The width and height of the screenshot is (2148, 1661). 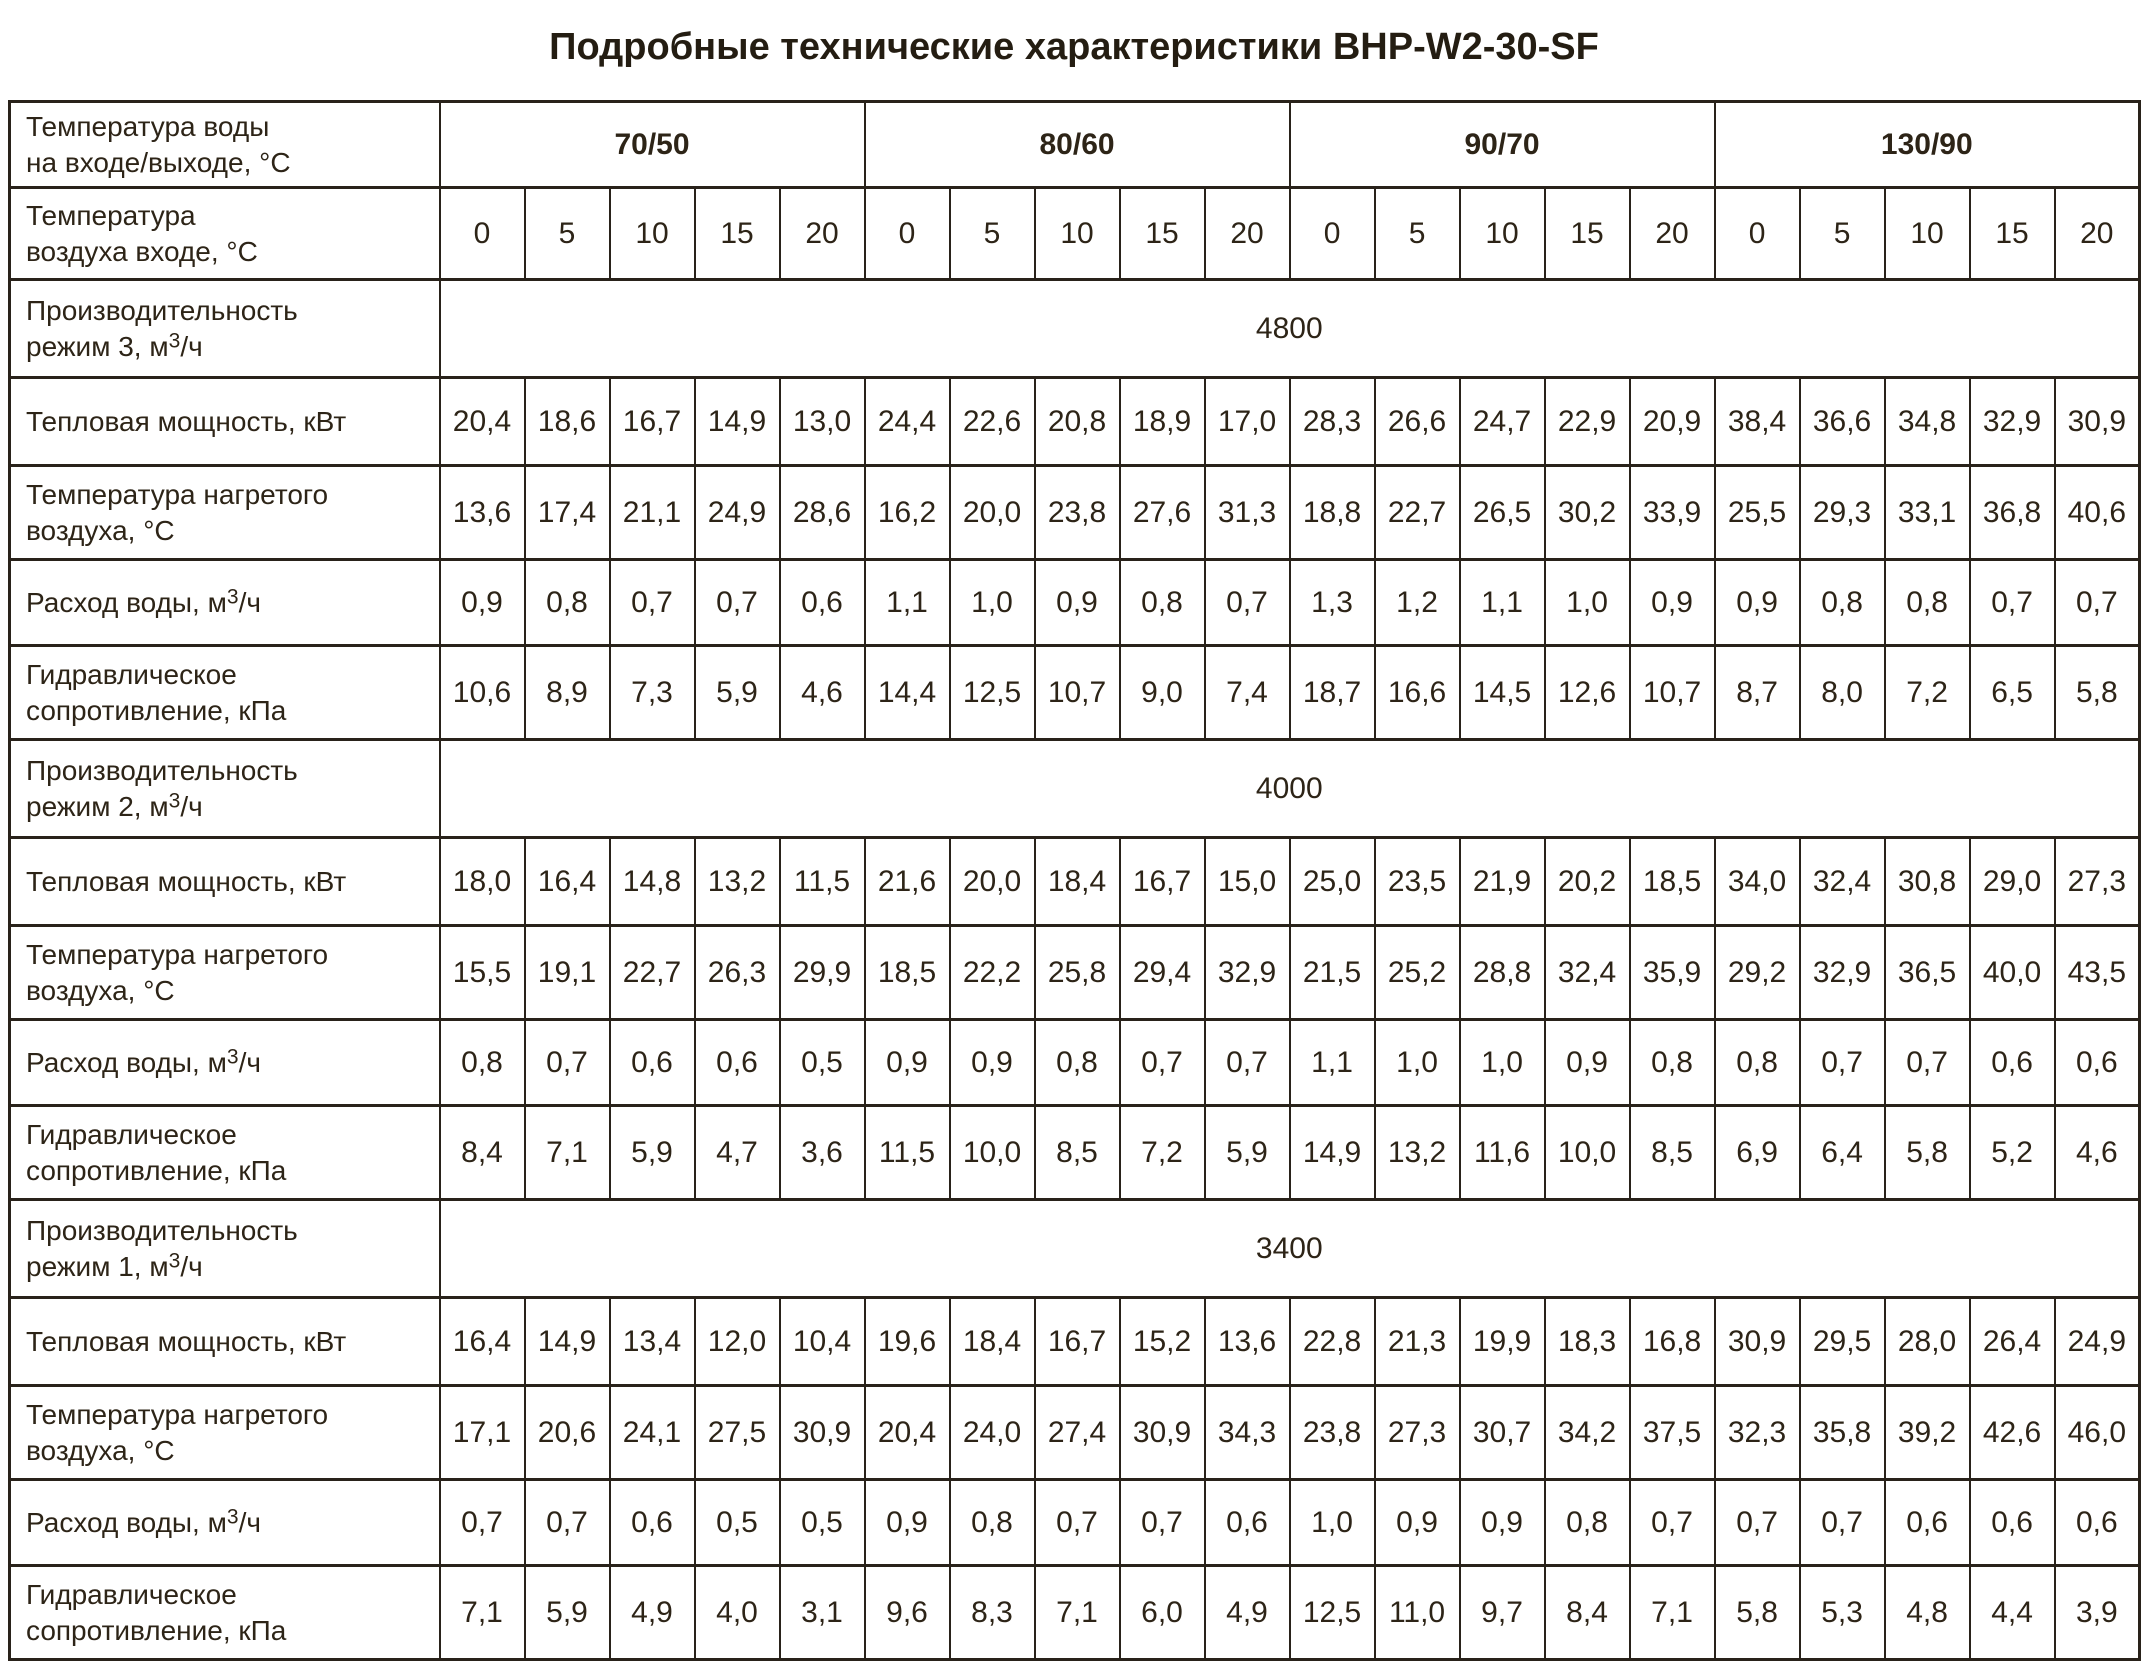 What do you see at coordinates (1842, 1612) in the screenshot?
I see `data-cell: 5,3` at bounding box center [1842, 1612].